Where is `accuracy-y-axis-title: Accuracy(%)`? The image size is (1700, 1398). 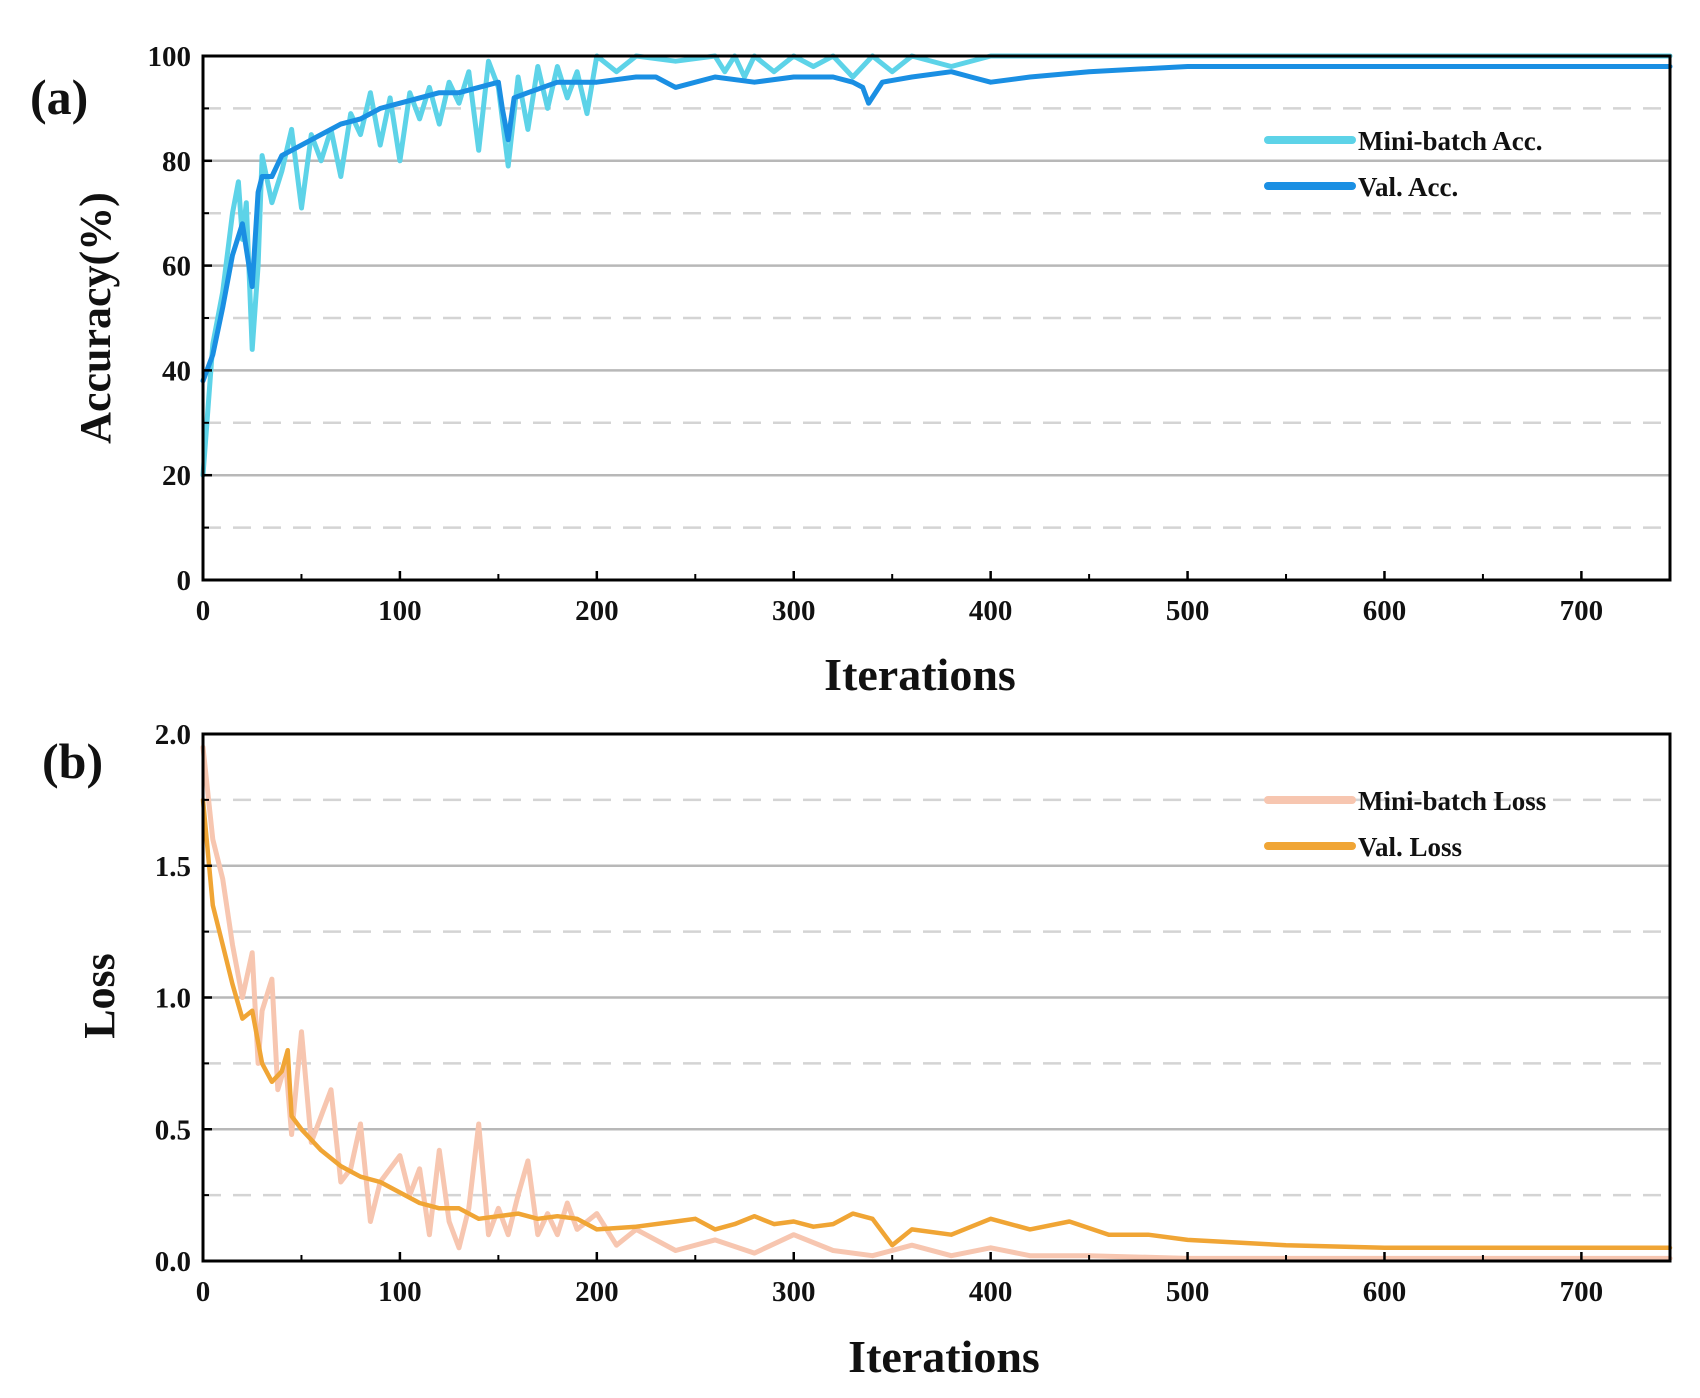 accuracy-y-axis-title: Accuracy(%) is located at coordinates (95, 318).